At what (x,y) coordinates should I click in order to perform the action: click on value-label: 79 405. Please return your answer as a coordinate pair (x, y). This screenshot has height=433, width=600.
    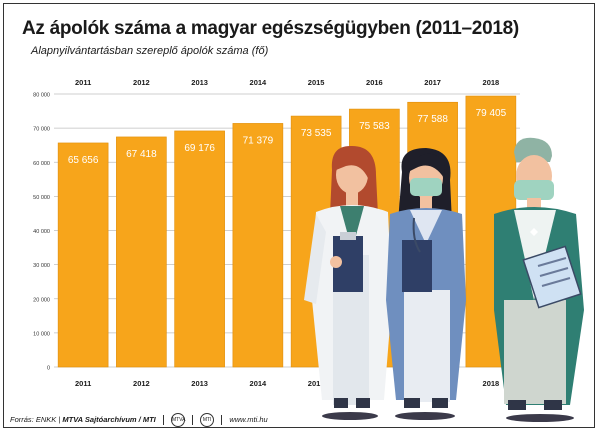
    Looking at the image, I should click on (491, 113).